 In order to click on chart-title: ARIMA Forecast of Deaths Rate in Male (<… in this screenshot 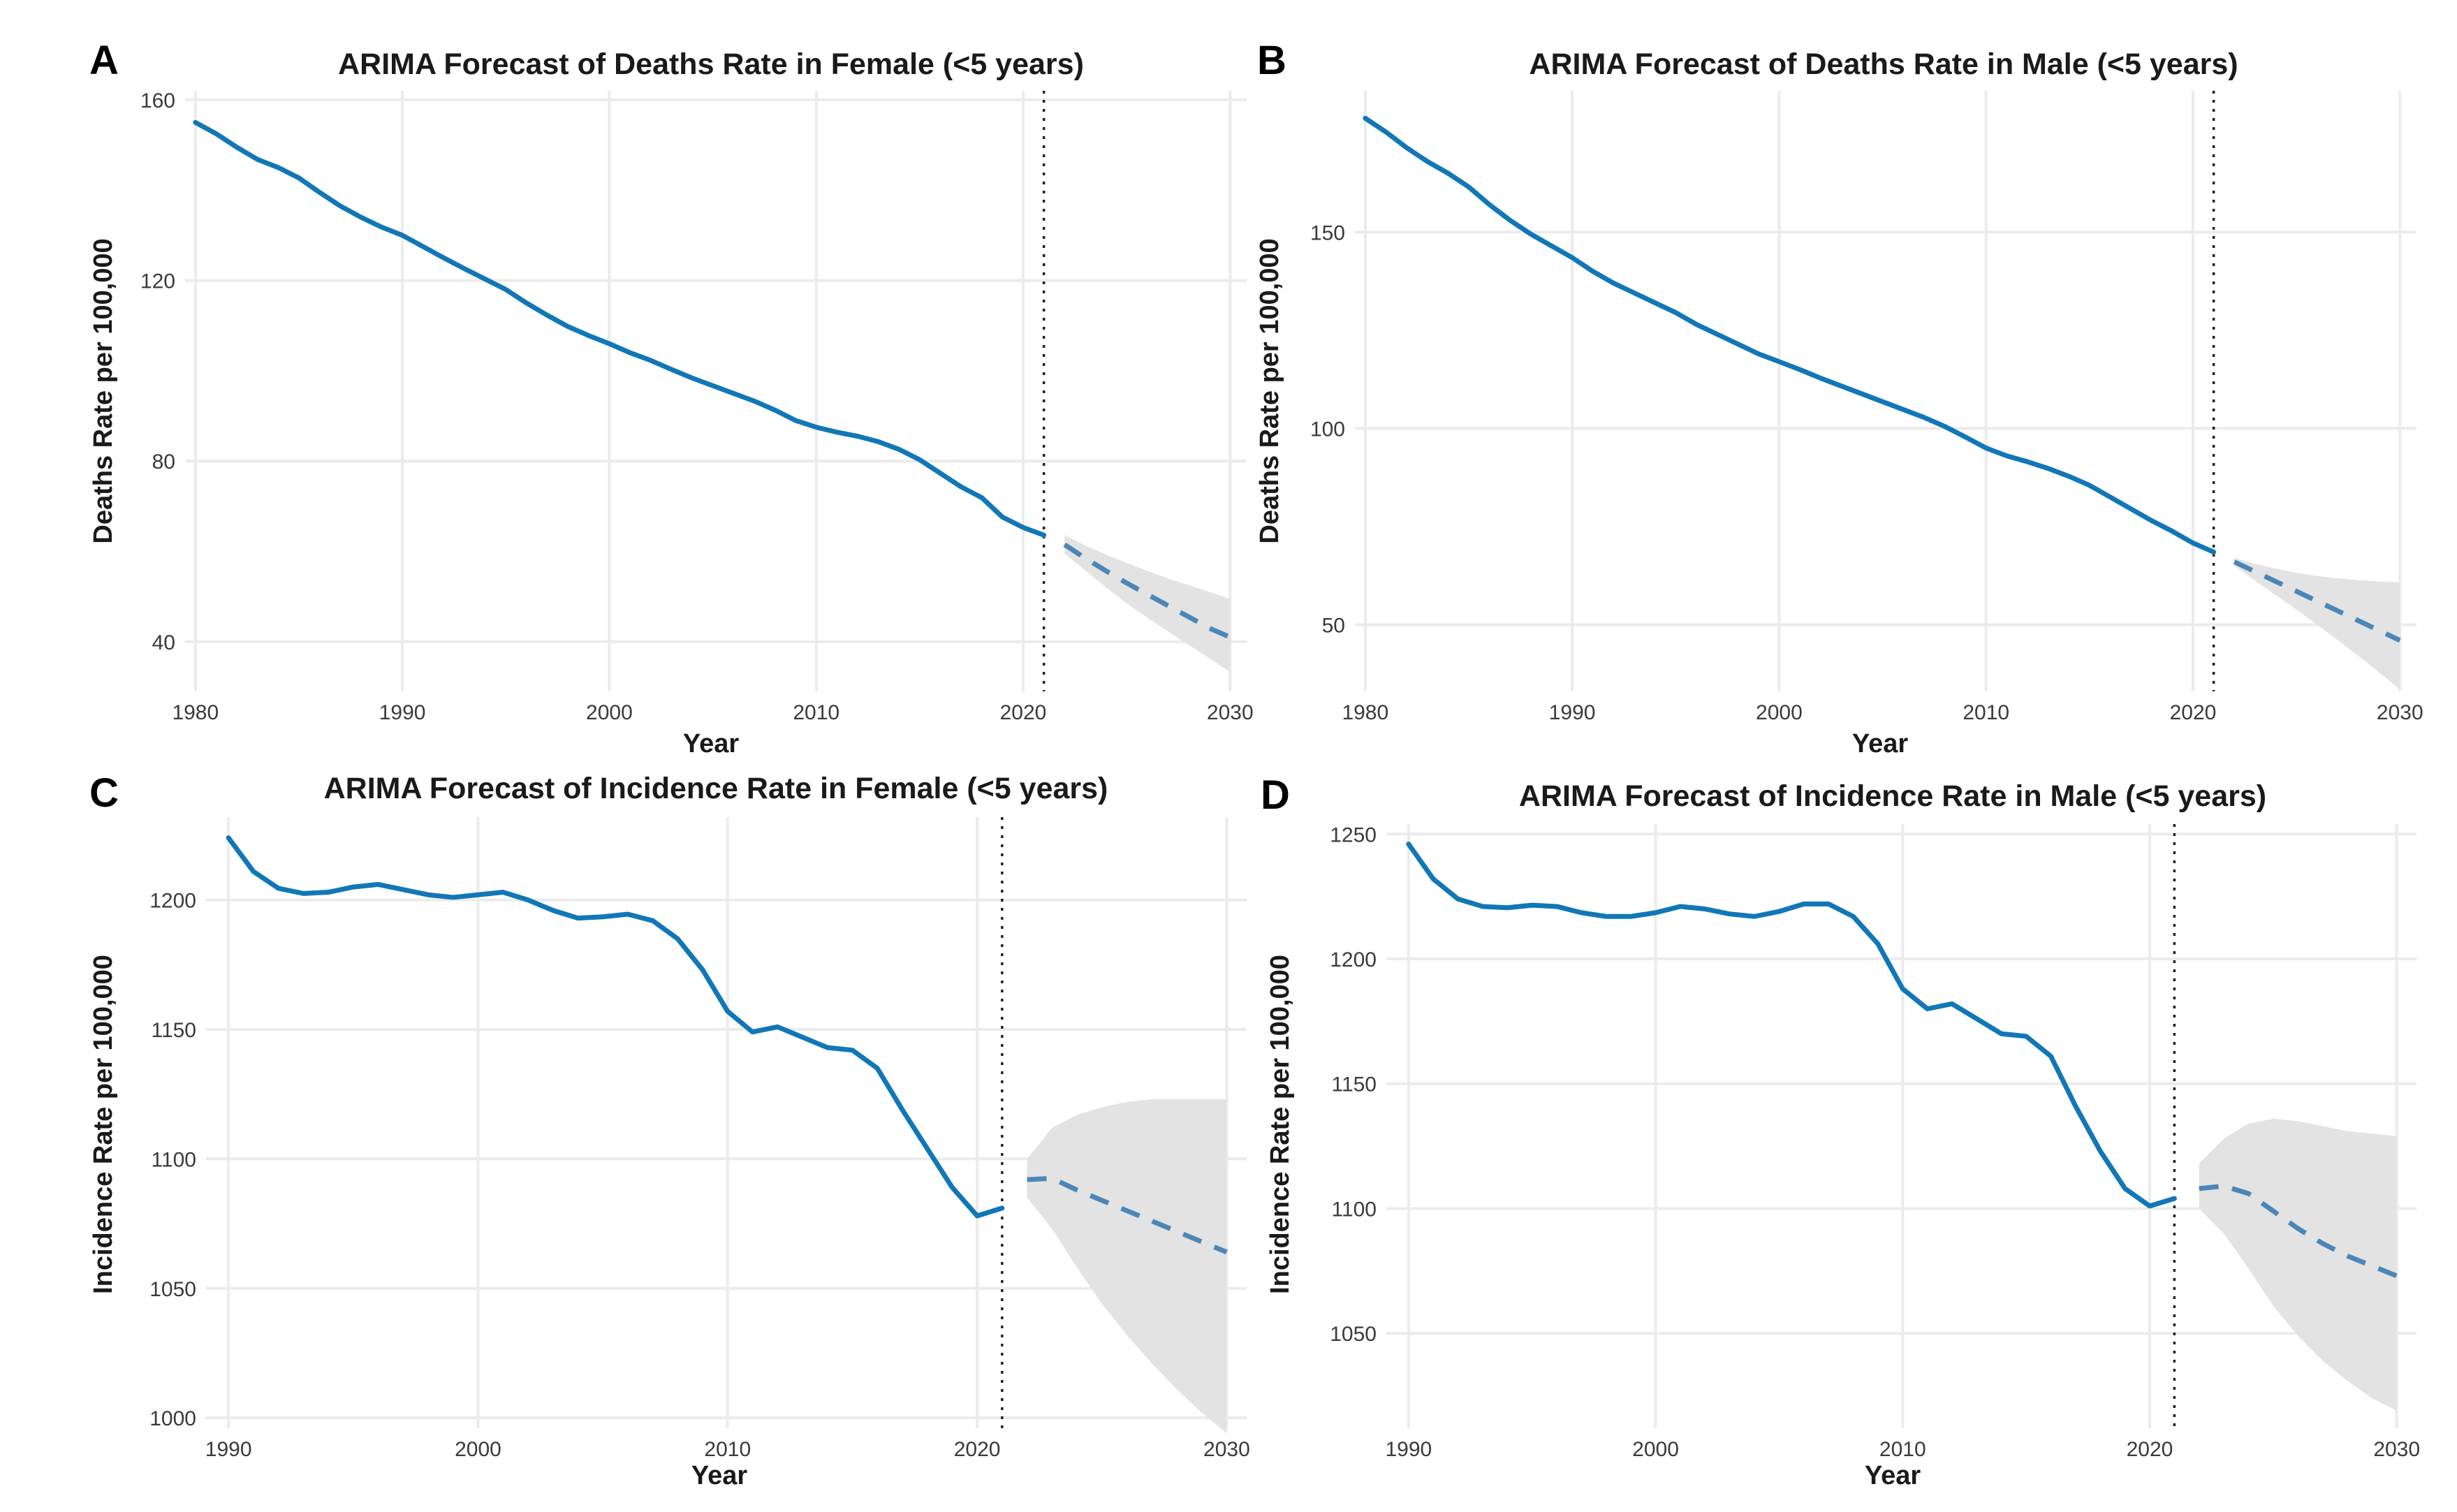, I will do `click(1883, 64)`.